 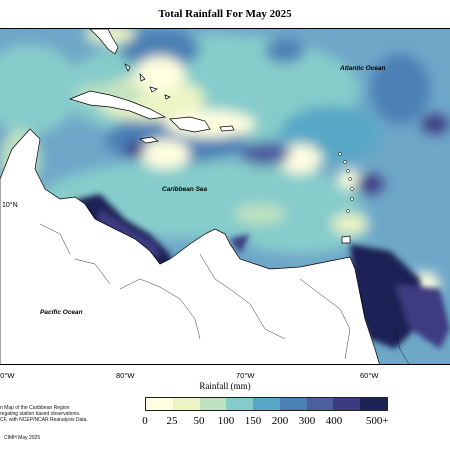 I want to click on lon-90w-label: 90°W, so click(x=7, y=375).